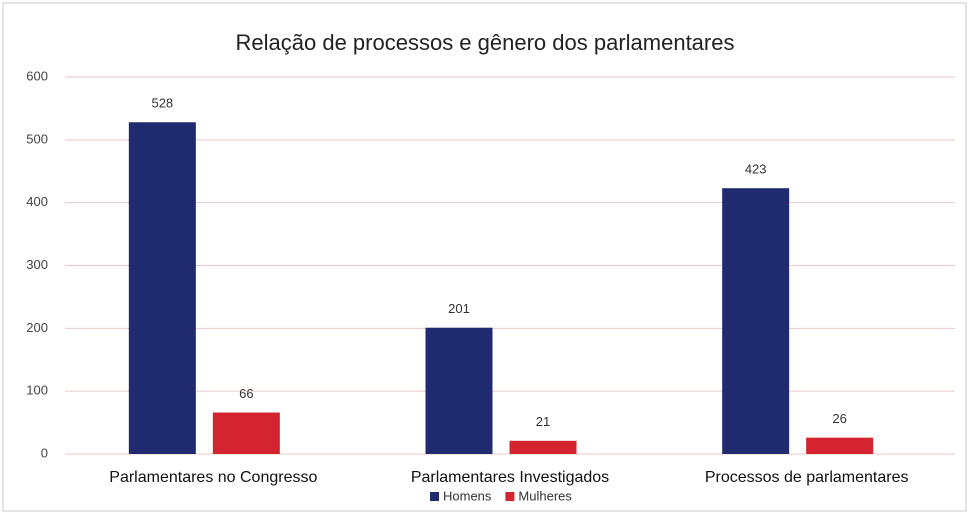 The image size is (970, 516). Describe the element at coordinates (37, 201) in the screenshot. I see `y-tick-label: 400` at that location.